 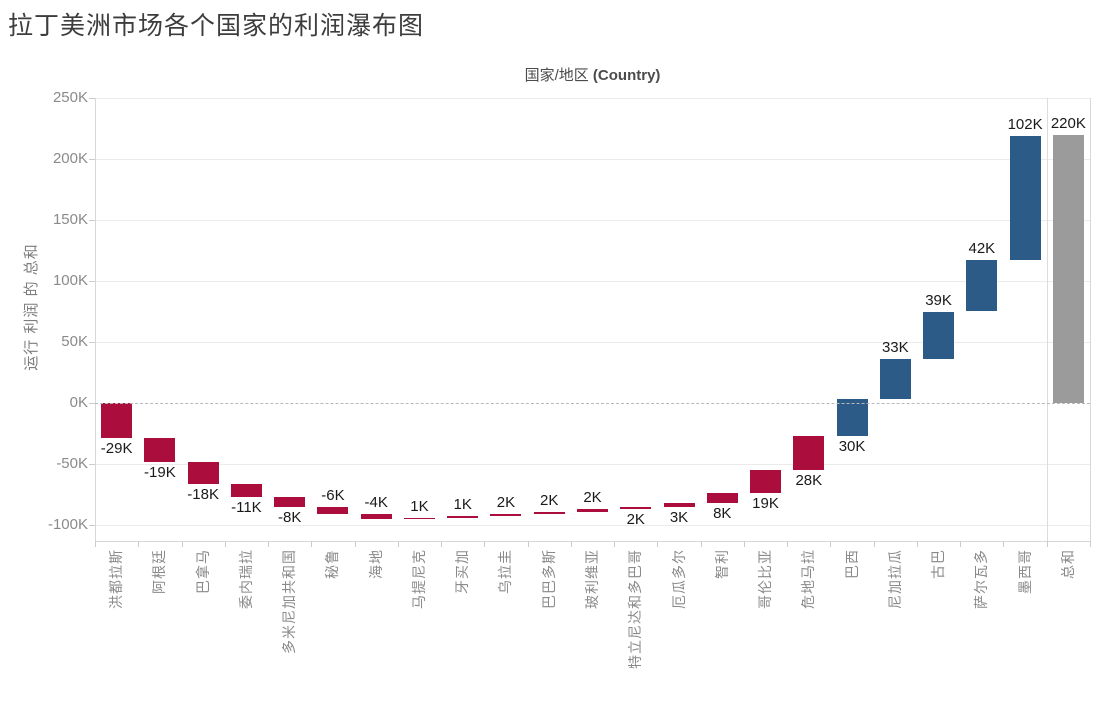 I want to click on country-label-text: 巴拿马, so click(x=202, y=571).